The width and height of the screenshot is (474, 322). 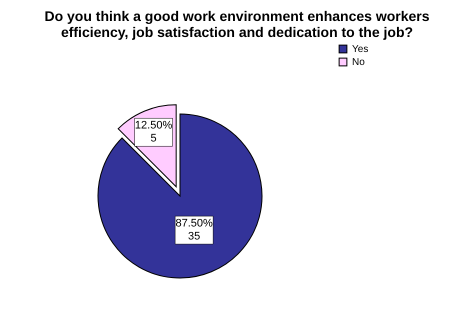 What do you see at coordinates (237, 16) in the screenshot?
I see `text: Do you think a good work environment enhances workers` at bounding box center [237, 16].